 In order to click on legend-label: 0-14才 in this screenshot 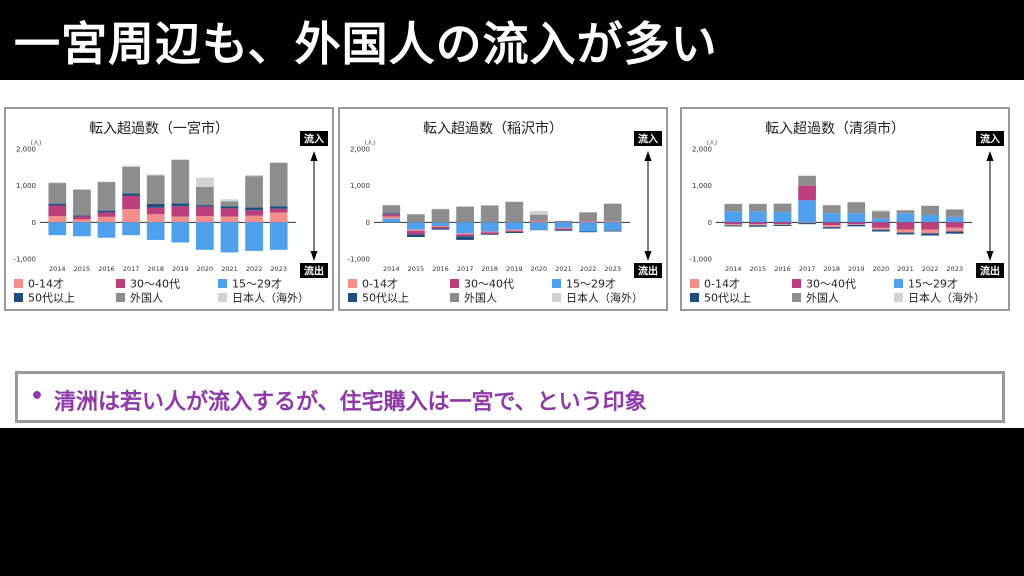, I will do `click(722, 284)`.